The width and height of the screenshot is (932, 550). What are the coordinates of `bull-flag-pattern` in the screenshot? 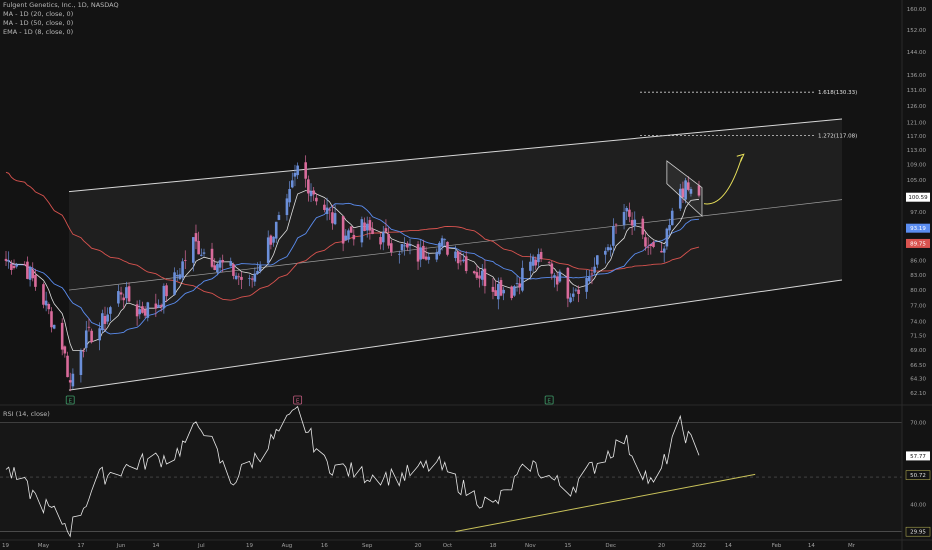 It's located at (684, 189).